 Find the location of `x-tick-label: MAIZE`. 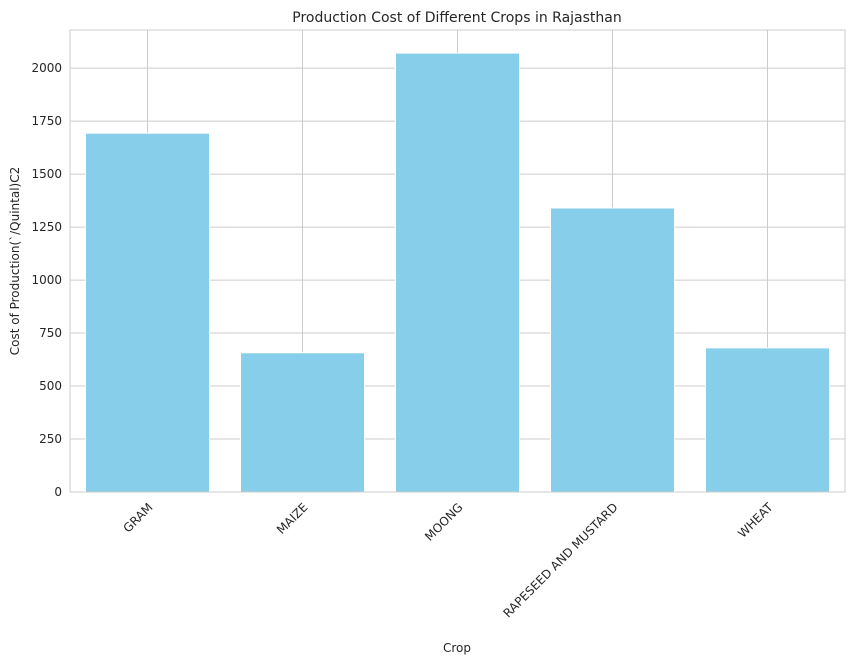

x-tick-label: MAIZE is located at coordinates (292, 518).